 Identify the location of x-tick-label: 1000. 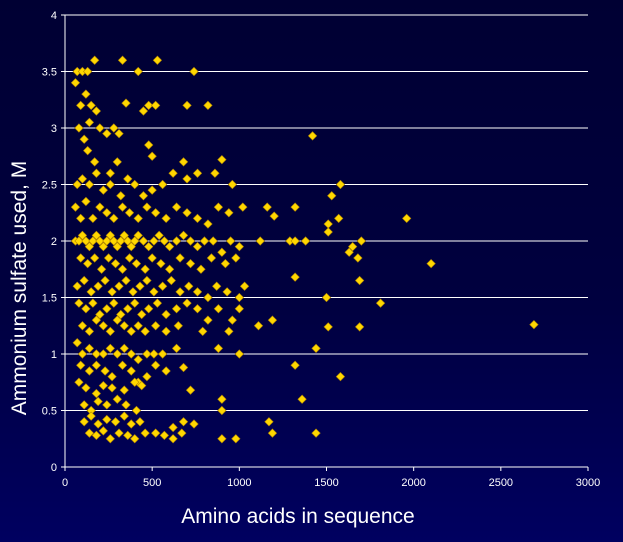
(239, 483).